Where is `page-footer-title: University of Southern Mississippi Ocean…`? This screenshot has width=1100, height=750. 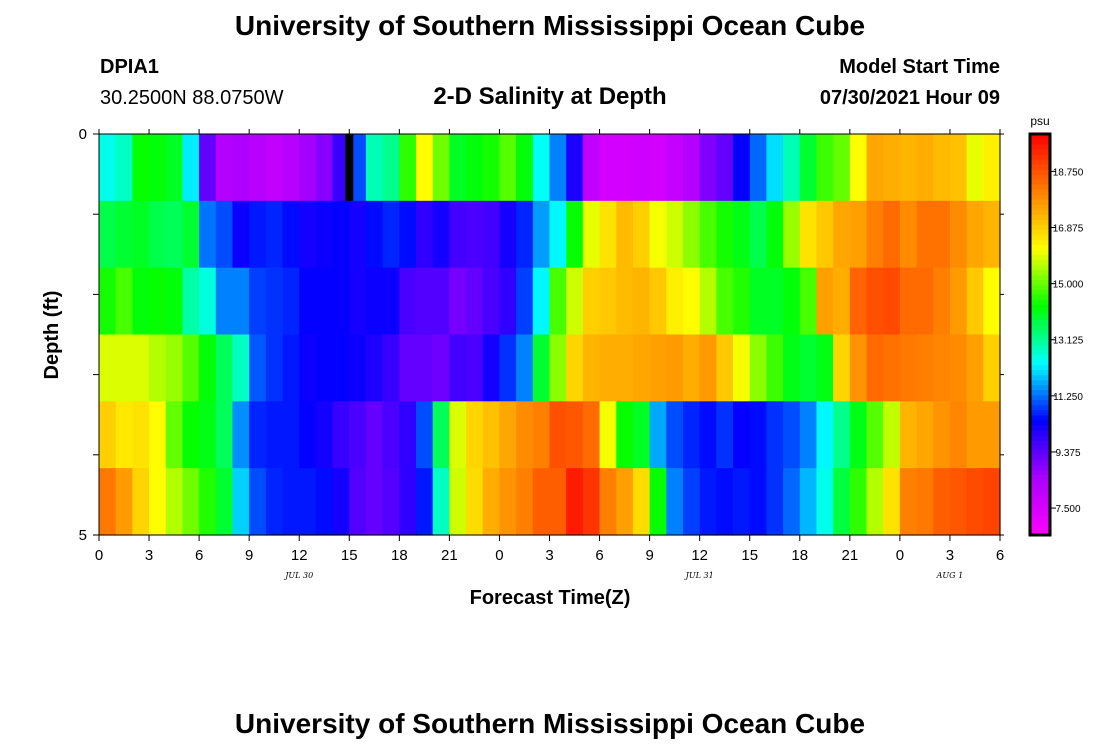 page-footer-title: University of Southern Mississippi Ocean… is located at coordinates (550, 723).